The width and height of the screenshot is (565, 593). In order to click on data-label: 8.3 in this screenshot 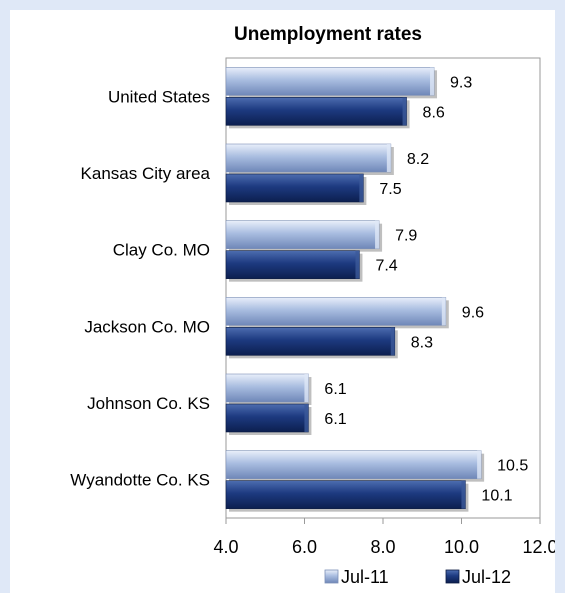, I will do `click(422, 342)`.